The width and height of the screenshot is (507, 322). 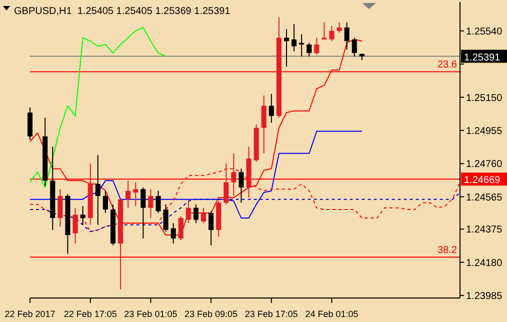 What do you see at coordinates (151, 314) in the screenshot?
I see `x-tick-label: 23 Feb 01:05` at bounding box center [151, 314].